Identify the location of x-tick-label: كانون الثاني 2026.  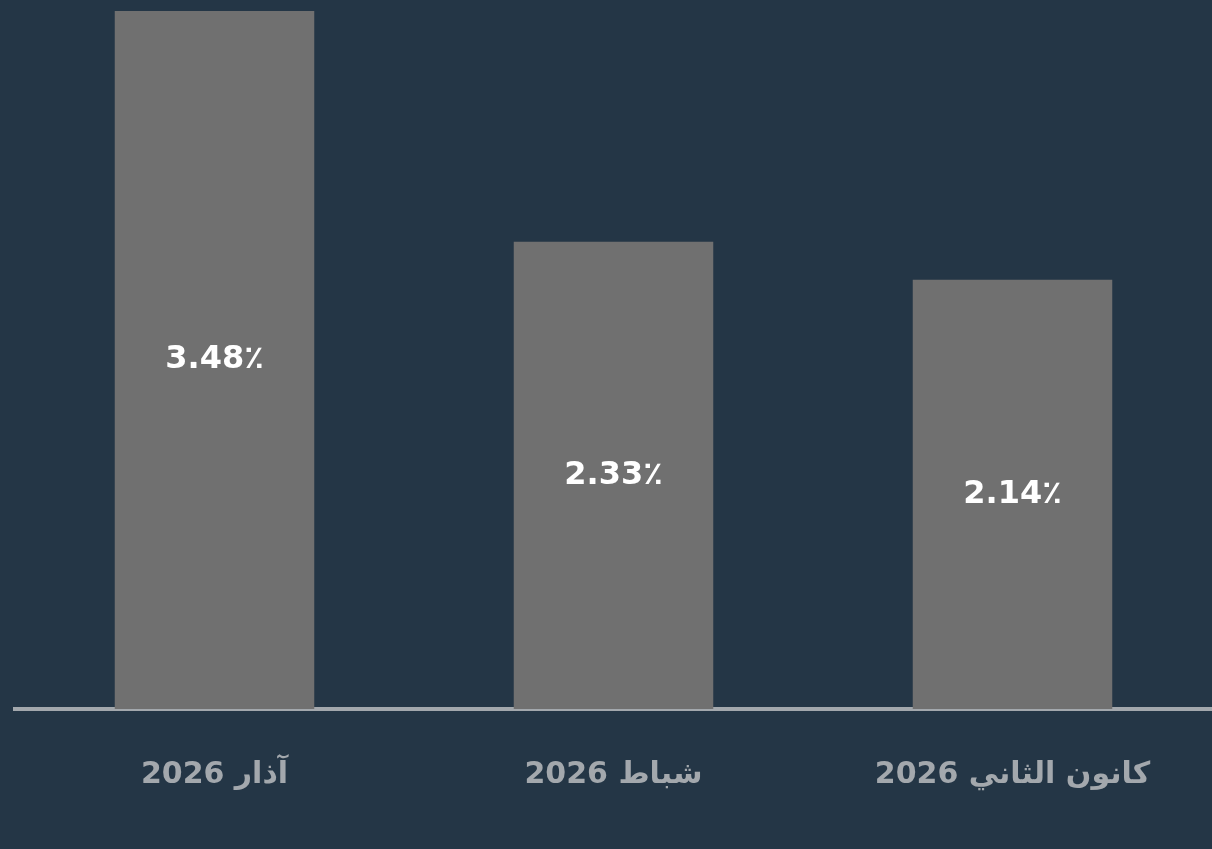
(1012, 772).